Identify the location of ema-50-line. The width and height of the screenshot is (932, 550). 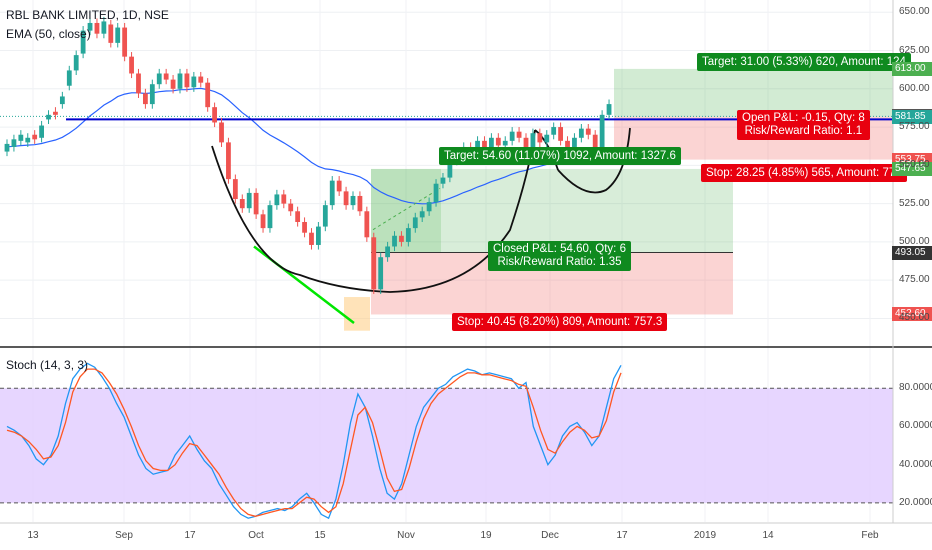
(308, 146).